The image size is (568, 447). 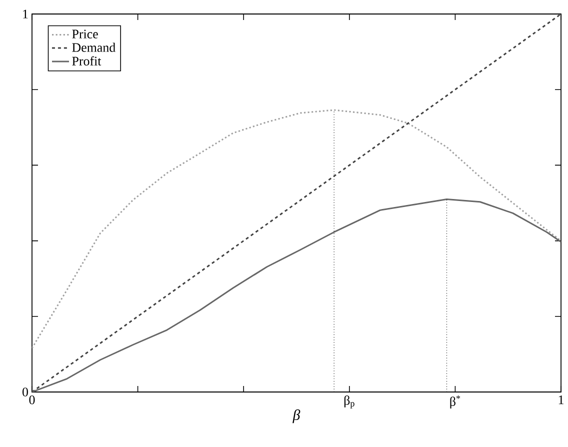 What do you see at coordinates (32, 400) in the screenshot?
I see `x-tick-label: 0` at bounding box center [32, 400].